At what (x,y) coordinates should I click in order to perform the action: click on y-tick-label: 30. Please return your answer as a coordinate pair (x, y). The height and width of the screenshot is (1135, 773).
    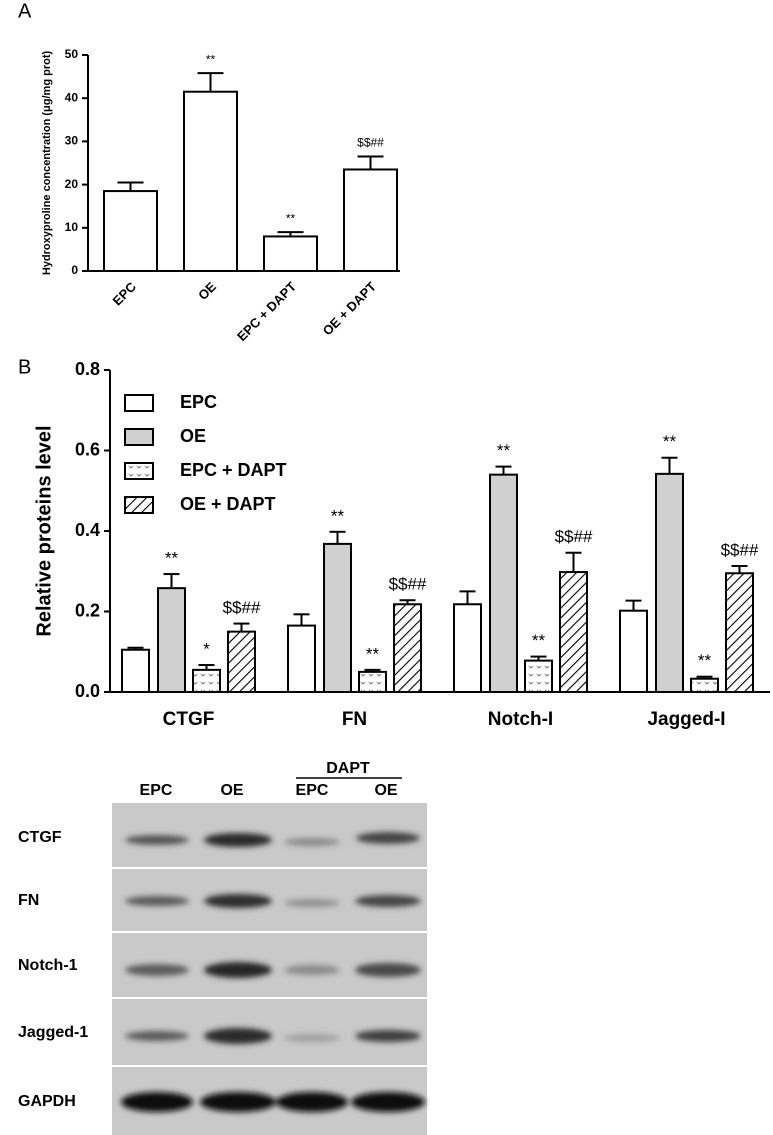
    Looking at the image, I should click on (72, 141).